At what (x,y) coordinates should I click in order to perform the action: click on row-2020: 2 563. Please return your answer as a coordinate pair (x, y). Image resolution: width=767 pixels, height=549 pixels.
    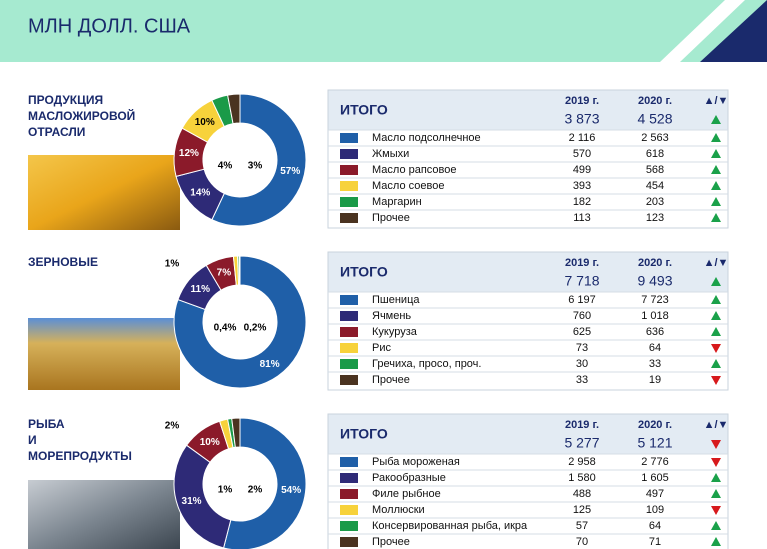
    Looking at the image, I should click on (655, 138).